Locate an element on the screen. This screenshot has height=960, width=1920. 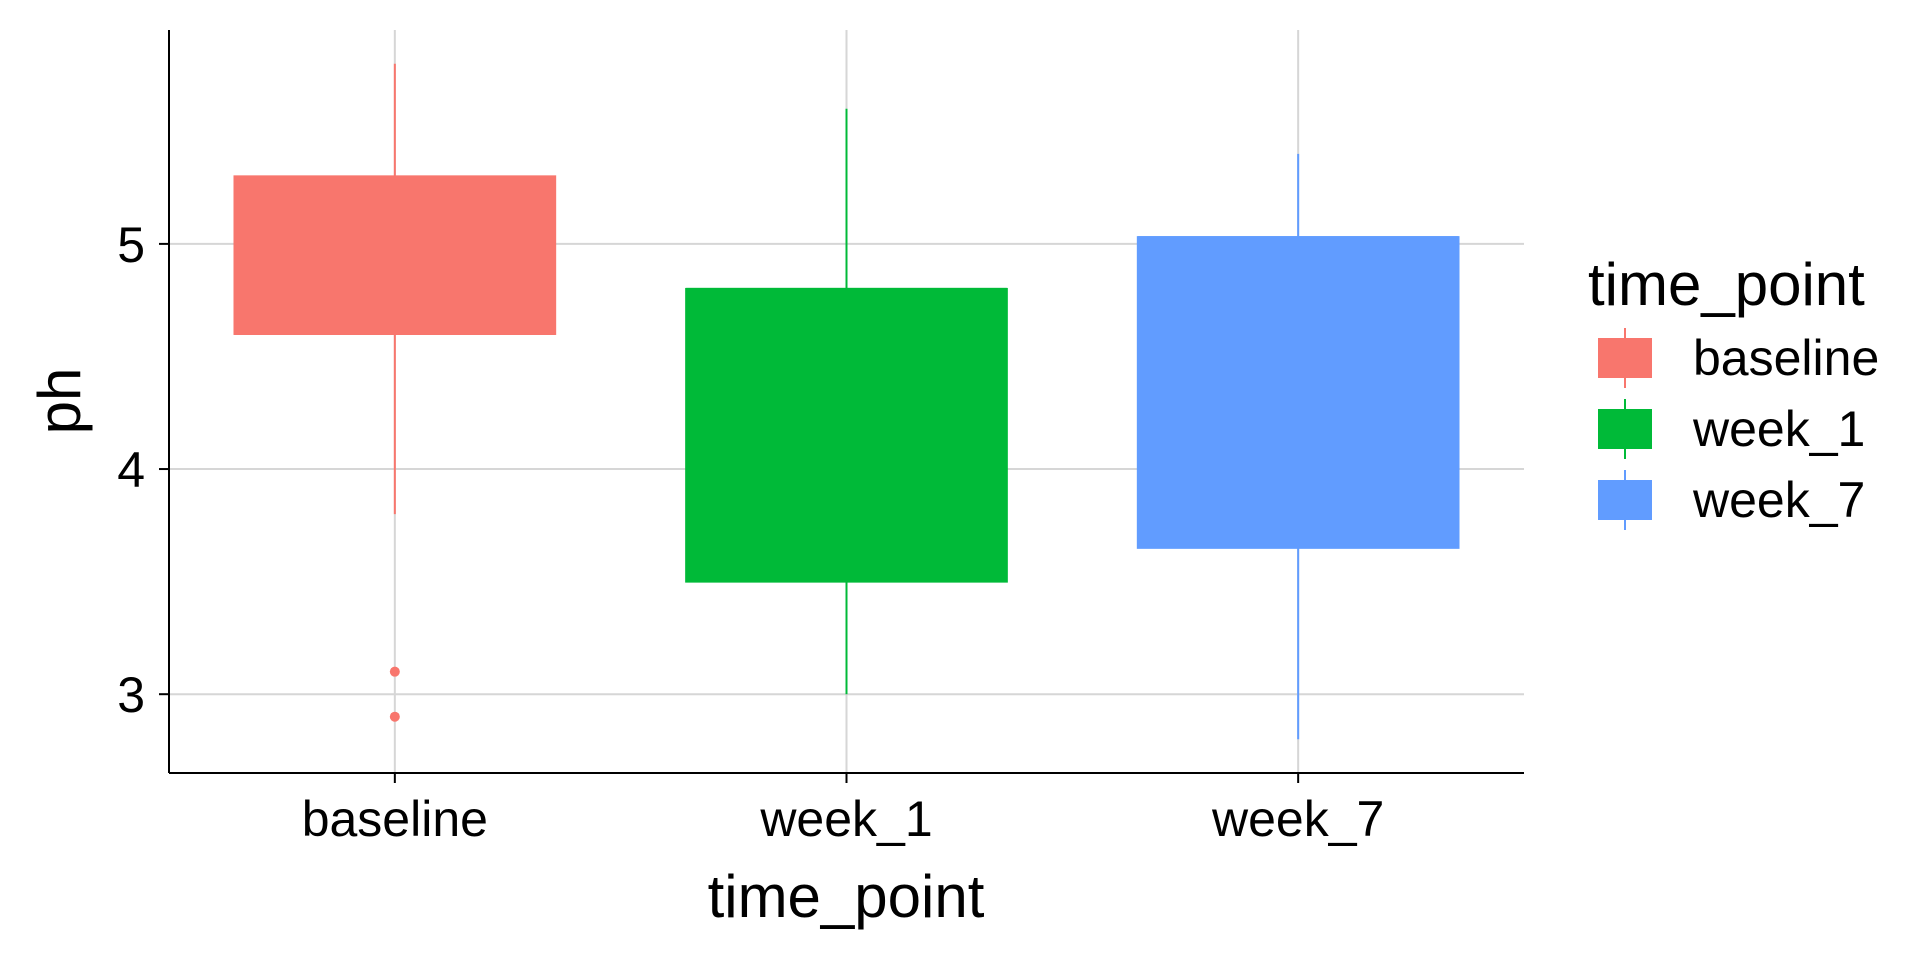
x-tick-label: week_7 is located at coordinates (1297, 819).